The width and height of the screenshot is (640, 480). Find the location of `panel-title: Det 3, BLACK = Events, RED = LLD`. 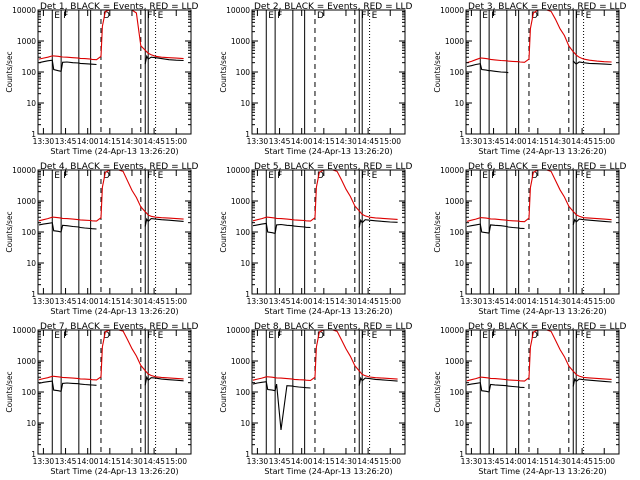

panel-title: Det 3, BLACK = Events, RED = LLD is located at coordinates (547, 7).